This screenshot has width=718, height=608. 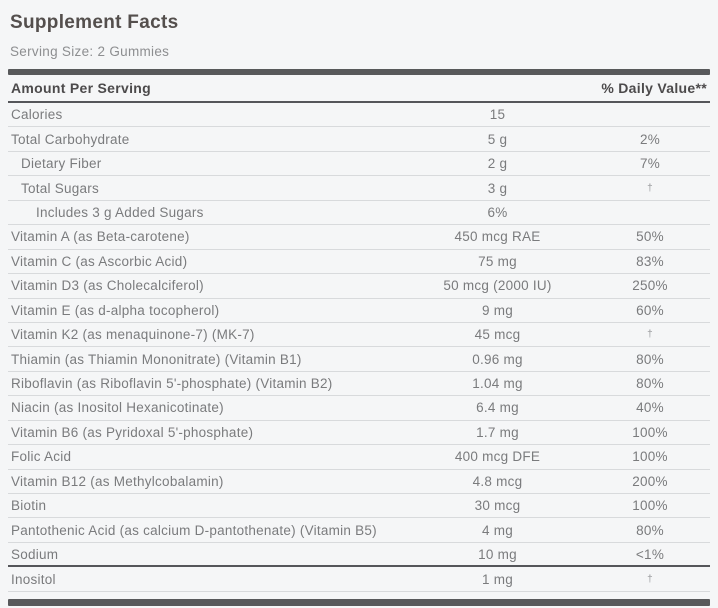 I want to click on nutrient-amount: 4.8 mcg, so click(x=497, y=481).